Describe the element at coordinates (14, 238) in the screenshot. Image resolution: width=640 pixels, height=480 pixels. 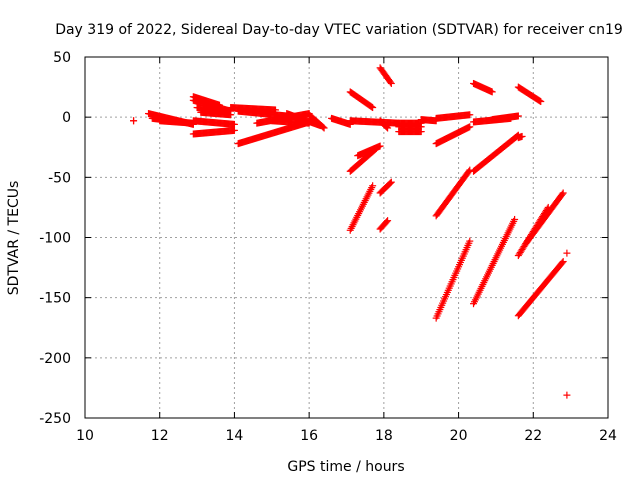
I see `y-axis-label: SDTVAR / TECUs` at that location.